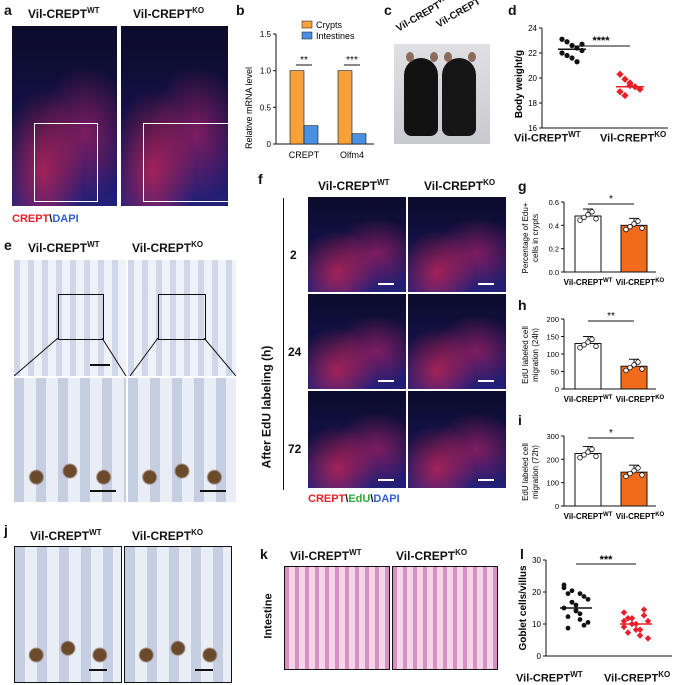 Image resolution: width=680 pixels, height=685 pixels. Describe the element at coordinates (249, 108) in the screenshot. I see `chart-b-ylabel: Relative mRNA level` at that location.